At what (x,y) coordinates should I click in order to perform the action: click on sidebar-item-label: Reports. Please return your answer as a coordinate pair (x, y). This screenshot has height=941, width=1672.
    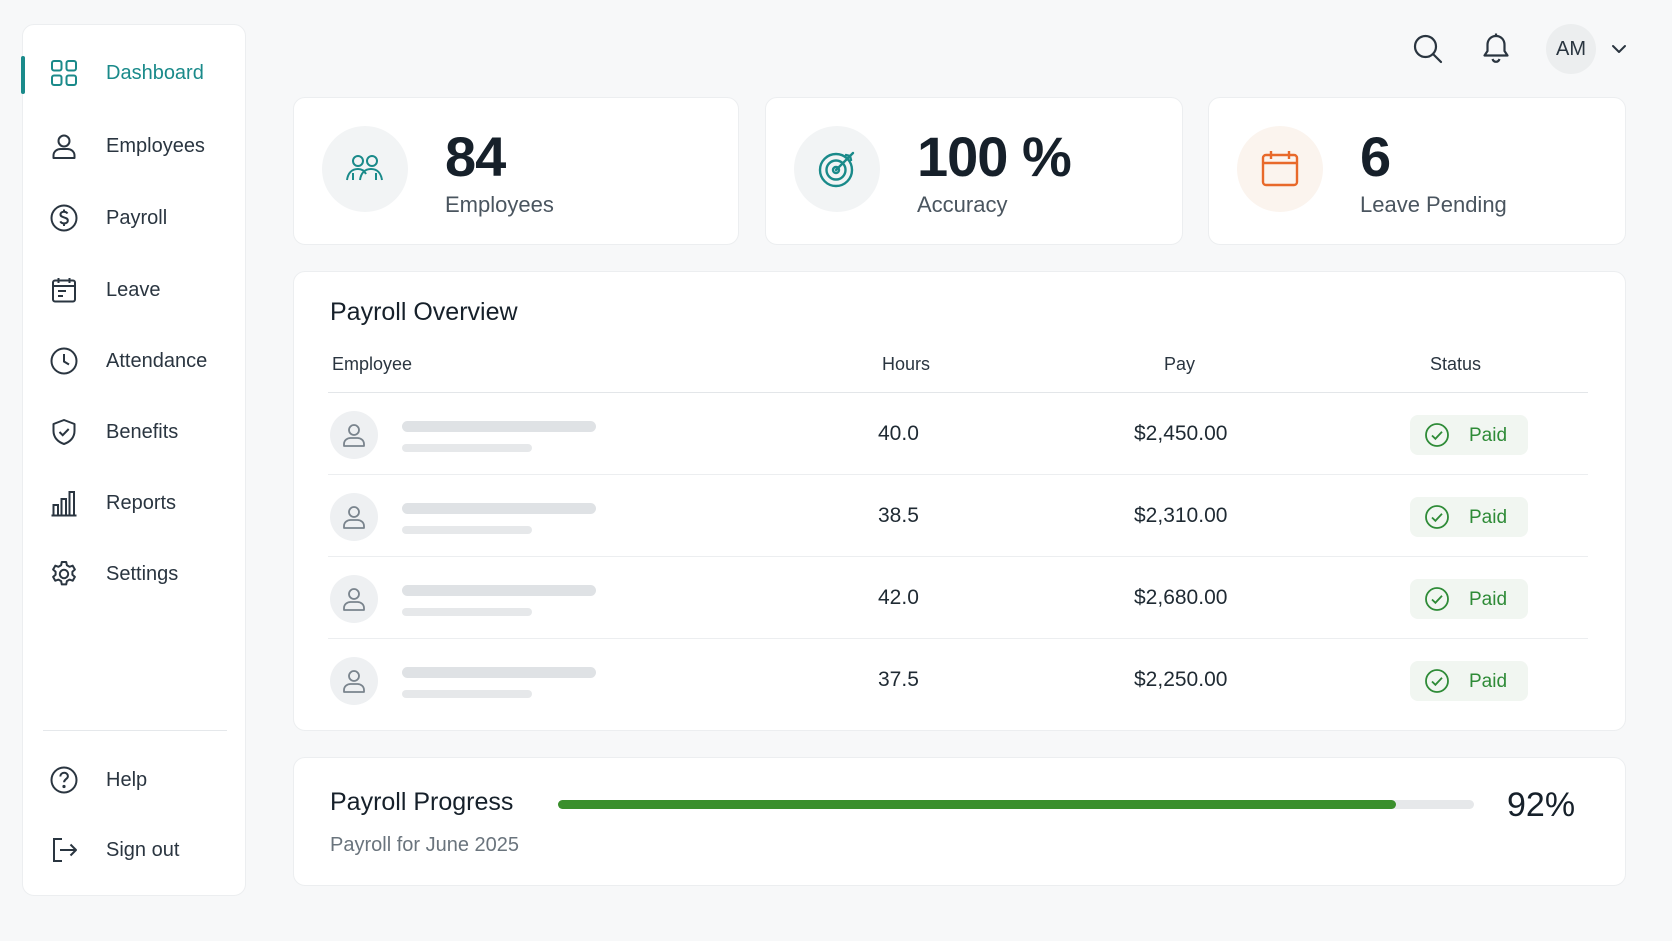
    Looking at the image, I should click on (141, 502).